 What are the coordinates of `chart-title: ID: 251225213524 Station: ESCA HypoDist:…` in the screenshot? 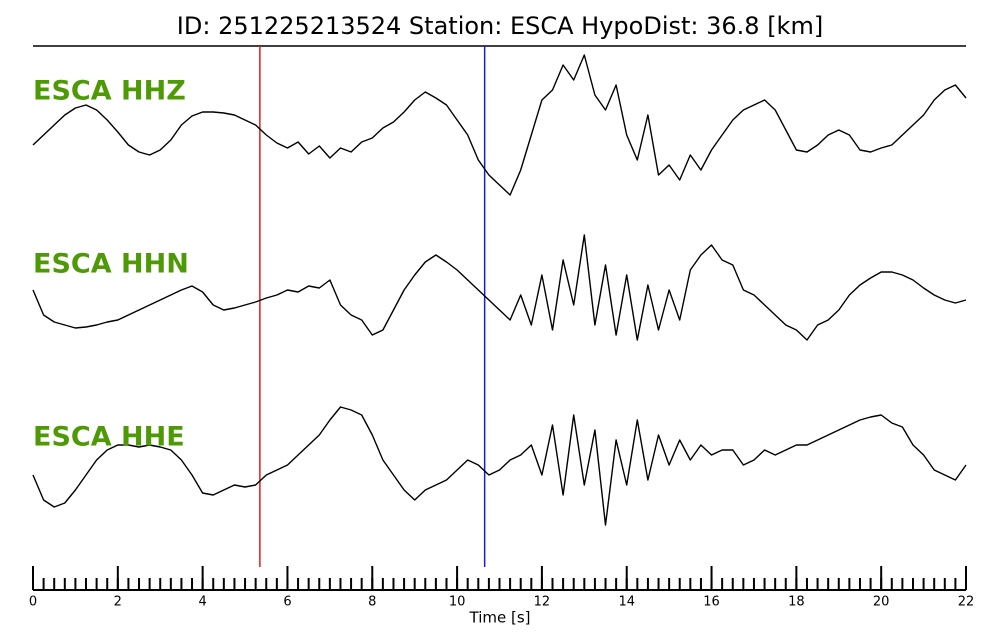 It's located at (500, 26).